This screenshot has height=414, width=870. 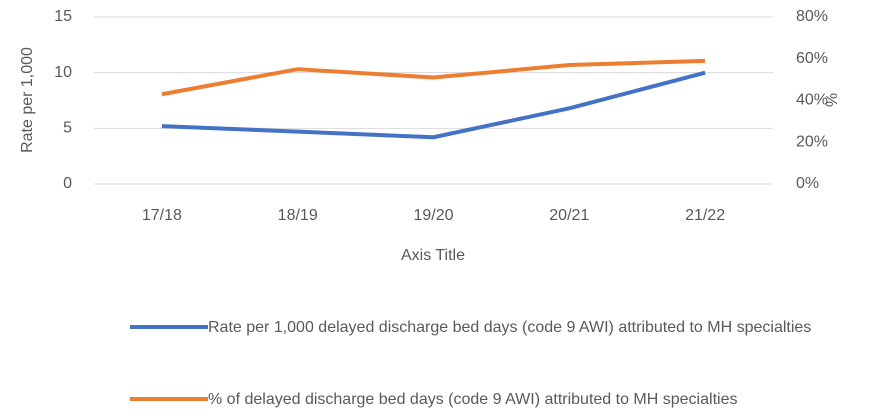 What do you see at coordinates (807, 183) in the screenshot?
I see `y2-tick-label: 0%` at bounding box center [807, 183].